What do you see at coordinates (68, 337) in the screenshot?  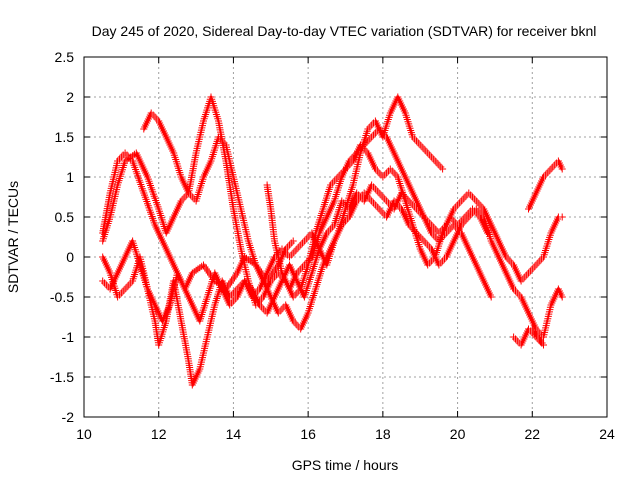 I see `y-tick-label: -1` at bounding box center [68, 337].